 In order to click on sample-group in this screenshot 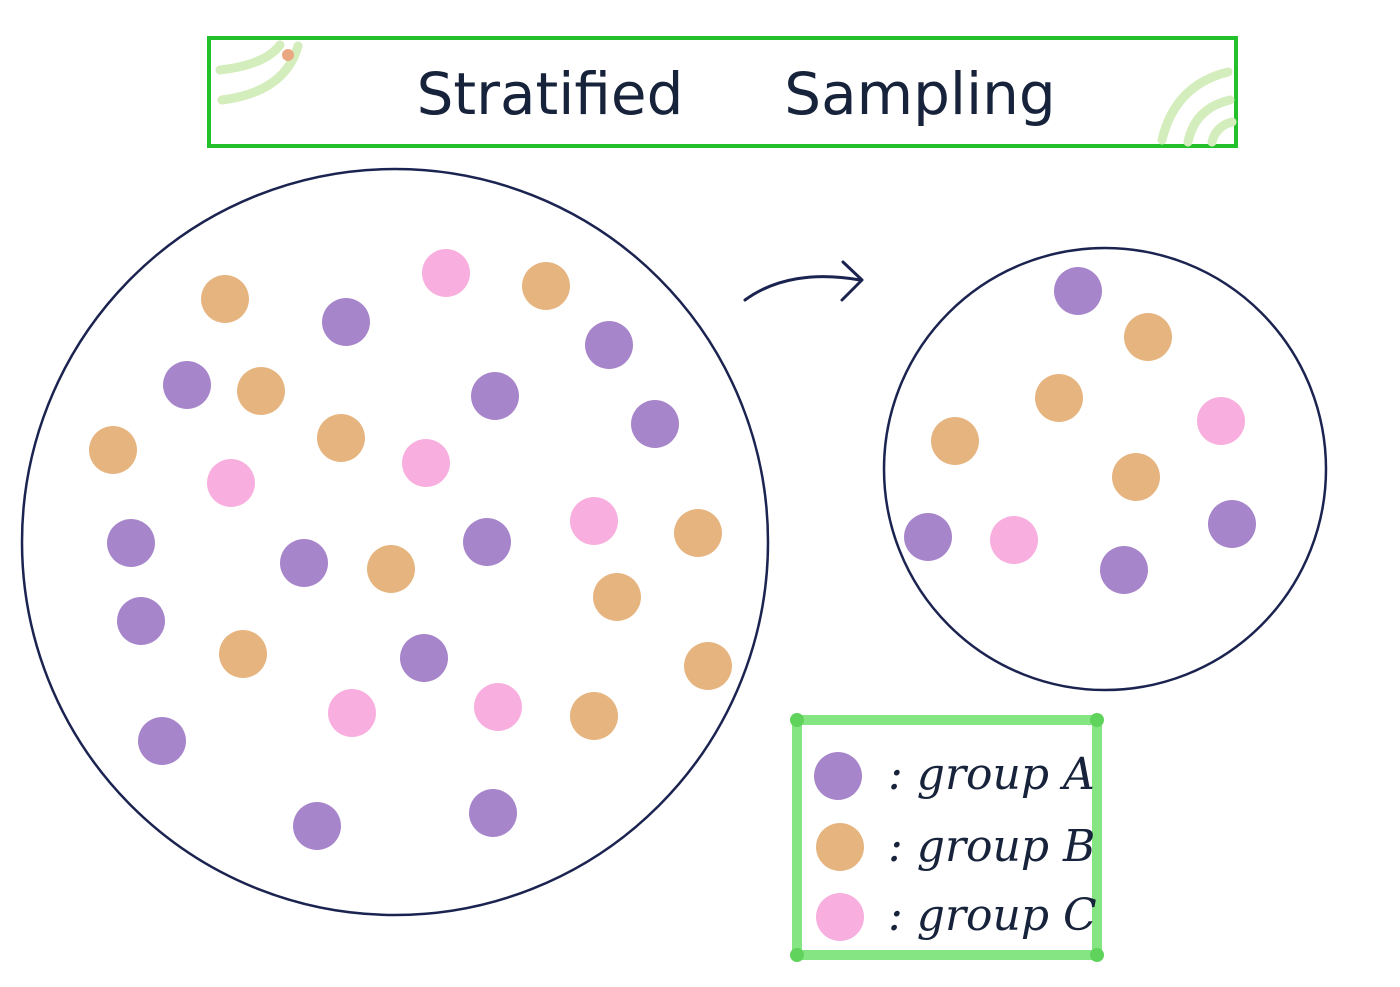, I will do `click(1105, 469)`.